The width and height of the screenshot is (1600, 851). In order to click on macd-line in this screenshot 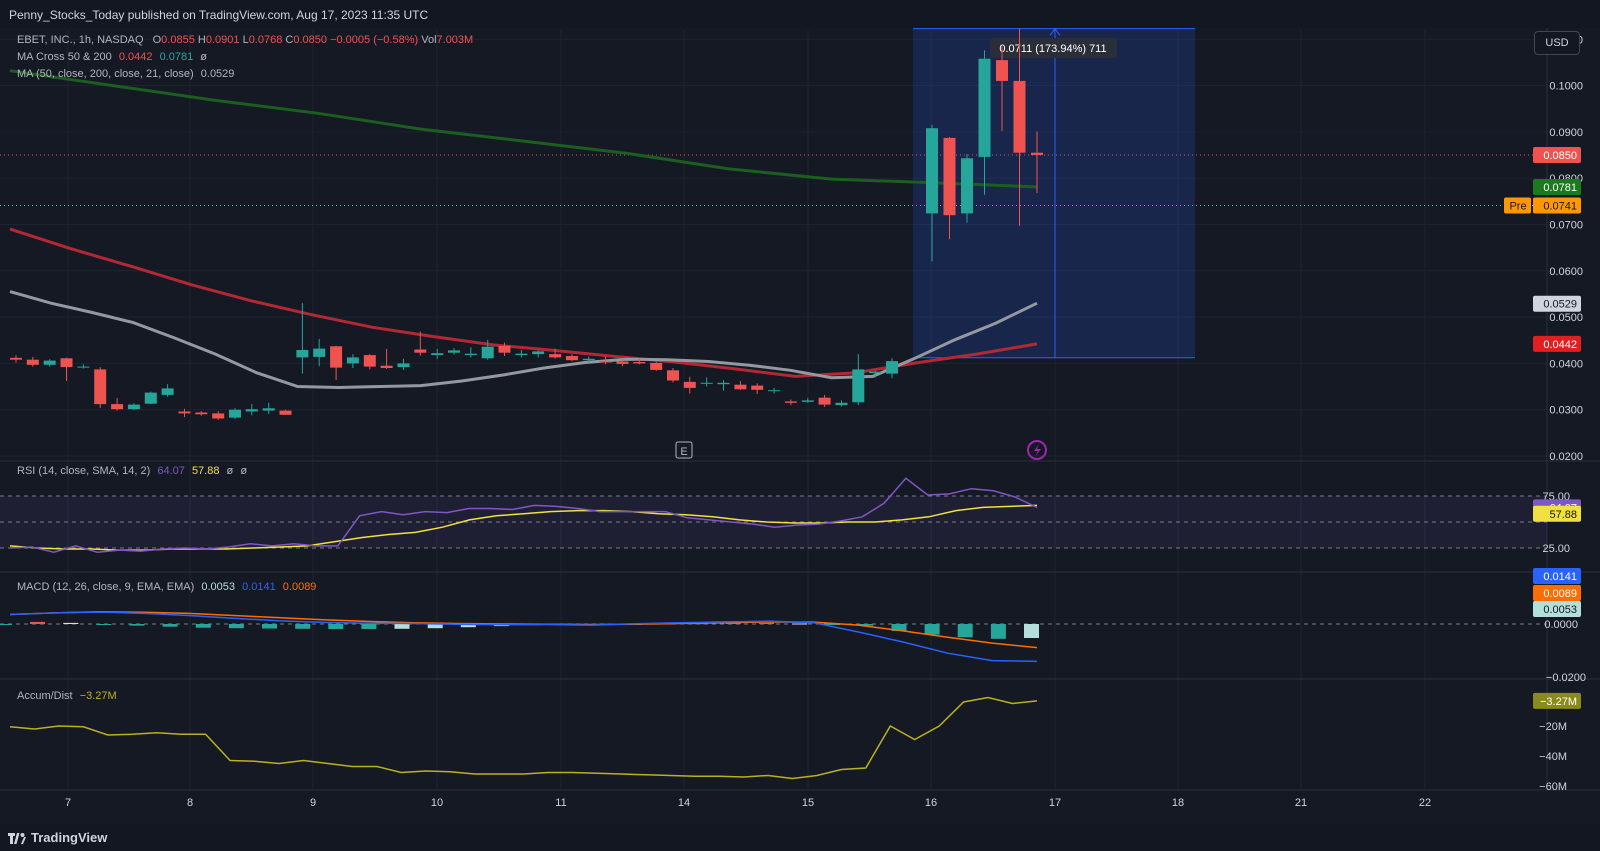, I will do `click(523, 637)`.